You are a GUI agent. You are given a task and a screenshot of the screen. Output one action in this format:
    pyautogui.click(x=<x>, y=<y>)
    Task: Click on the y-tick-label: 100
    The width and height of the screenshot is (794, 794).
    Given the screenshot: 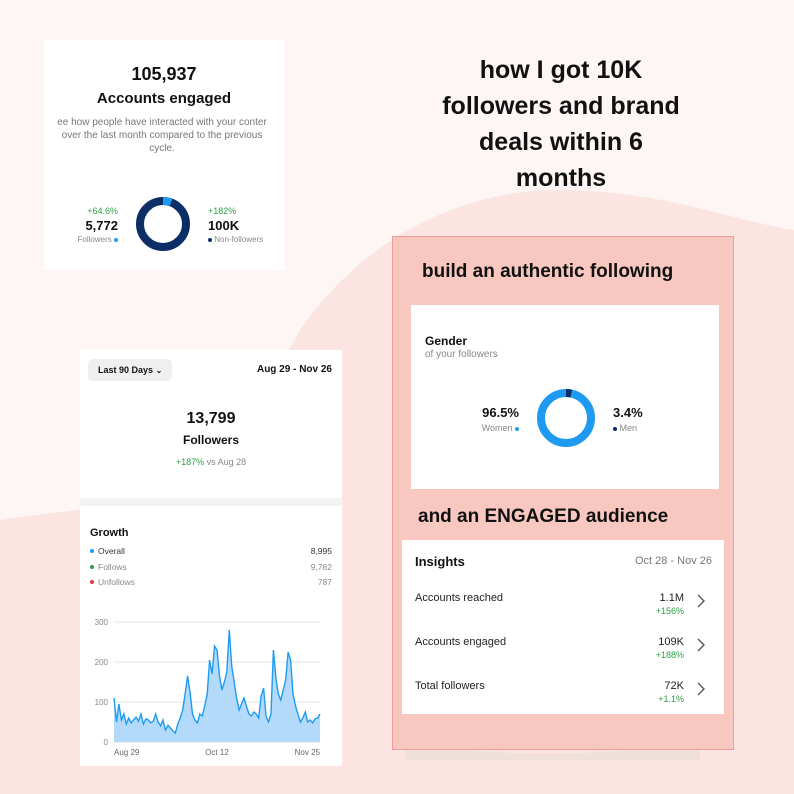 What is the action you would take?
    pyautogui.click(x=102, y=702)
    